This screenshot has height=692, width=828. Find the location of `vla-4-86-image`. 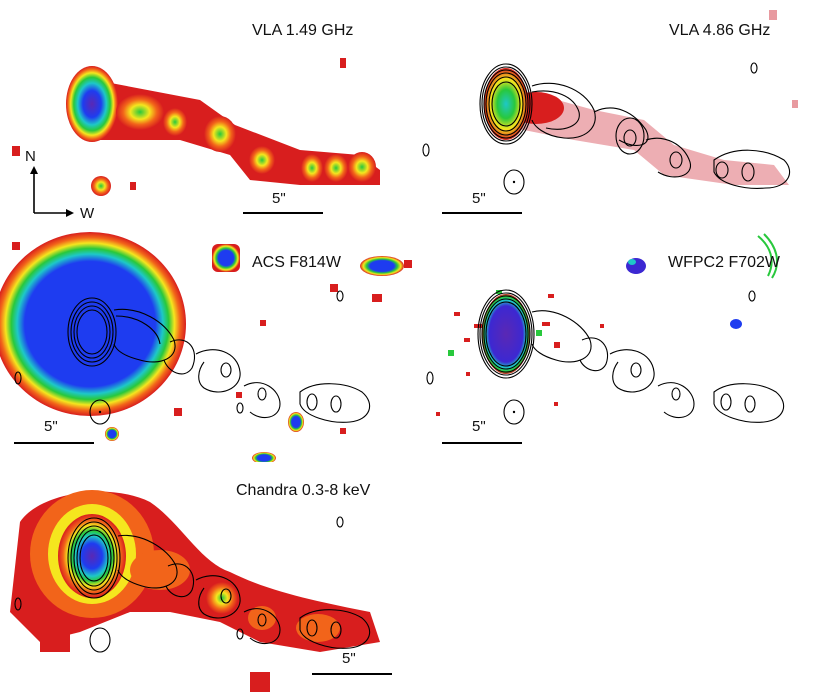

vla-4-86-image is located at coordinates (610, 102).